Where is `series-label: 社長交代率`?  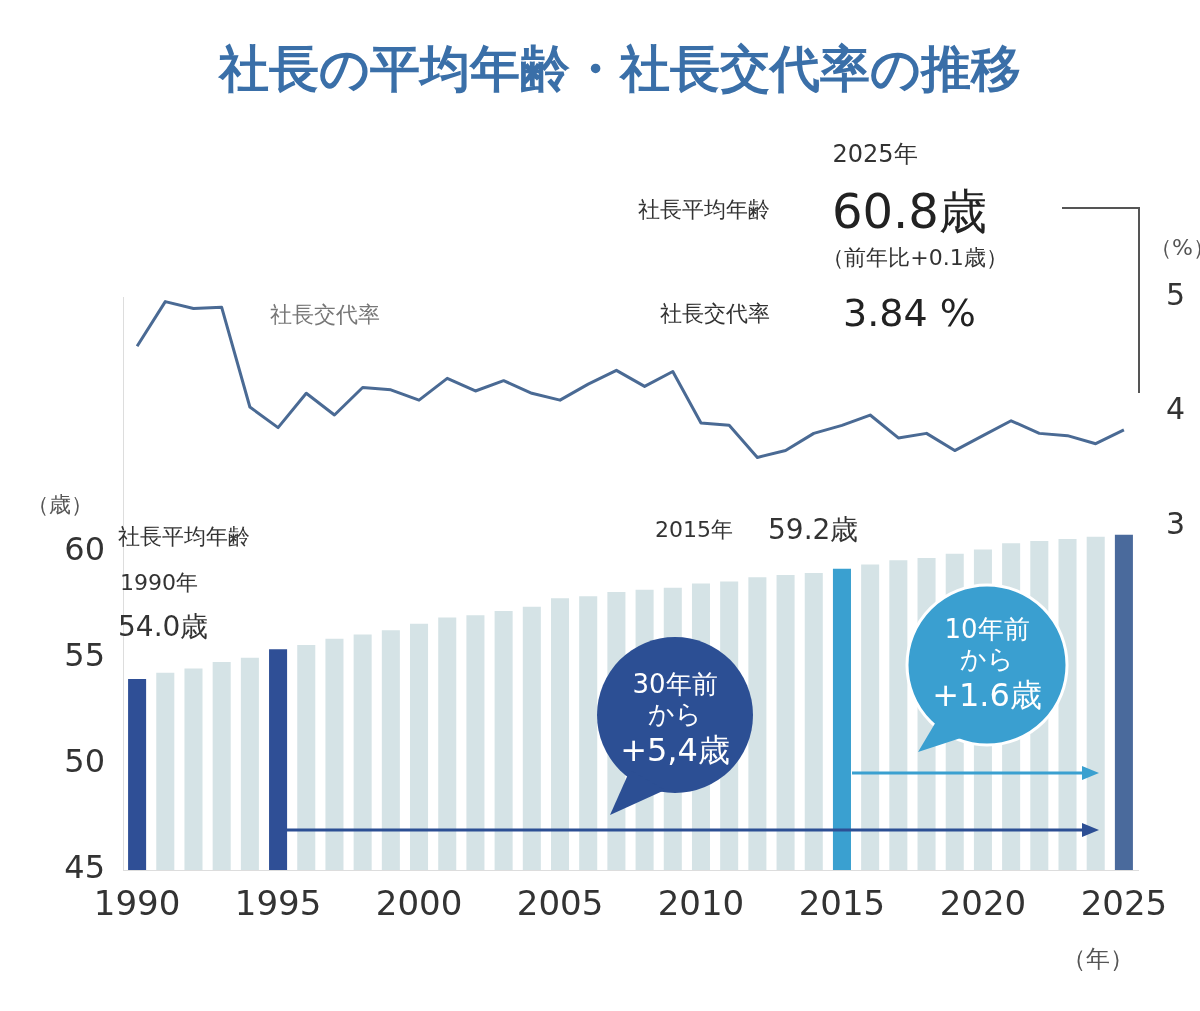 series-label: 社長交代率 is located at coordinates (325, 315).